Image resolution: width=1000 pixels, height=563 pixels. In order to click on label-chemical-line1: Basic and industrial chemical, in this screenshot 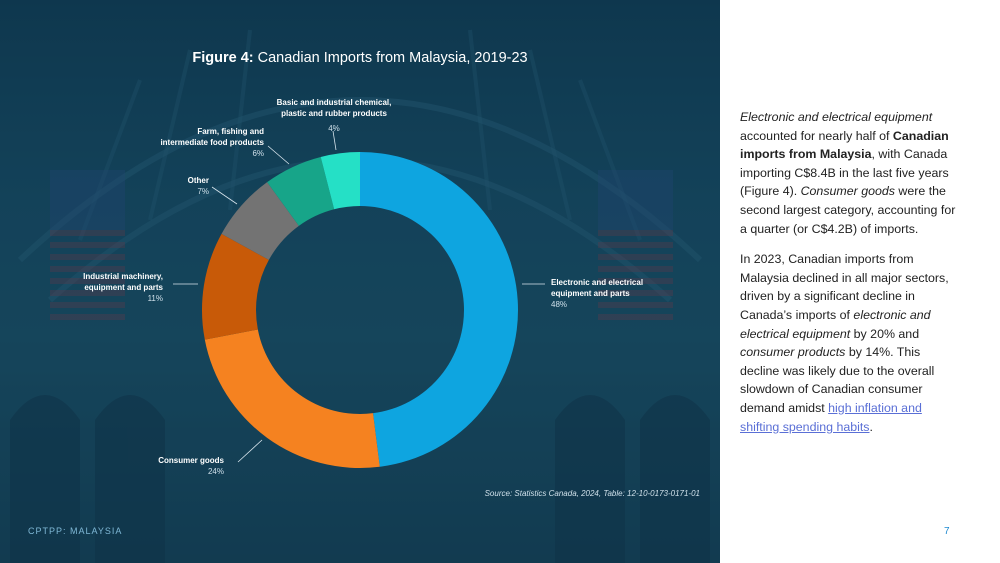, I will do `click(334, 102)`.